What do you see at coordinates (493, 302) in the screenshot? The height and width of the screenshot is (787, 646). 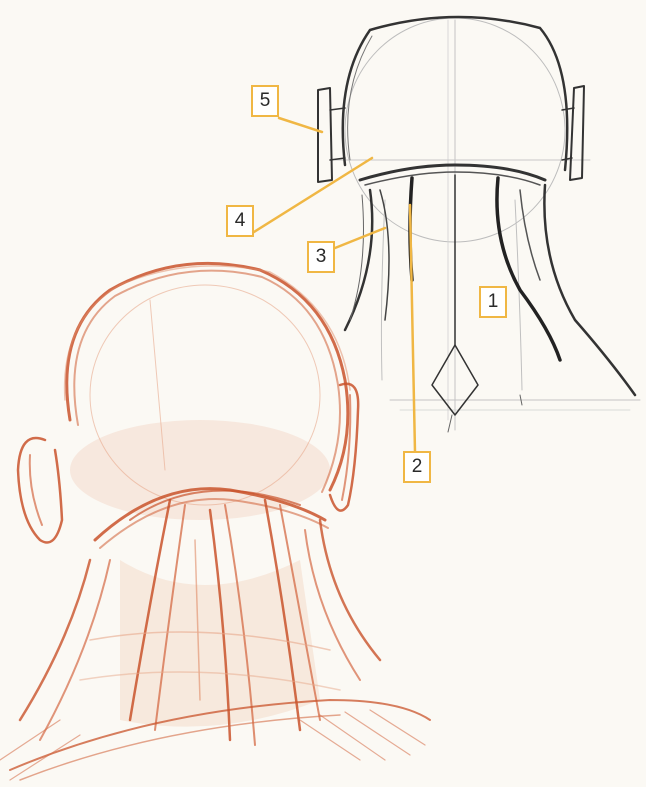 I see `callout-label-1: 1` at bounding box center [493, 302].